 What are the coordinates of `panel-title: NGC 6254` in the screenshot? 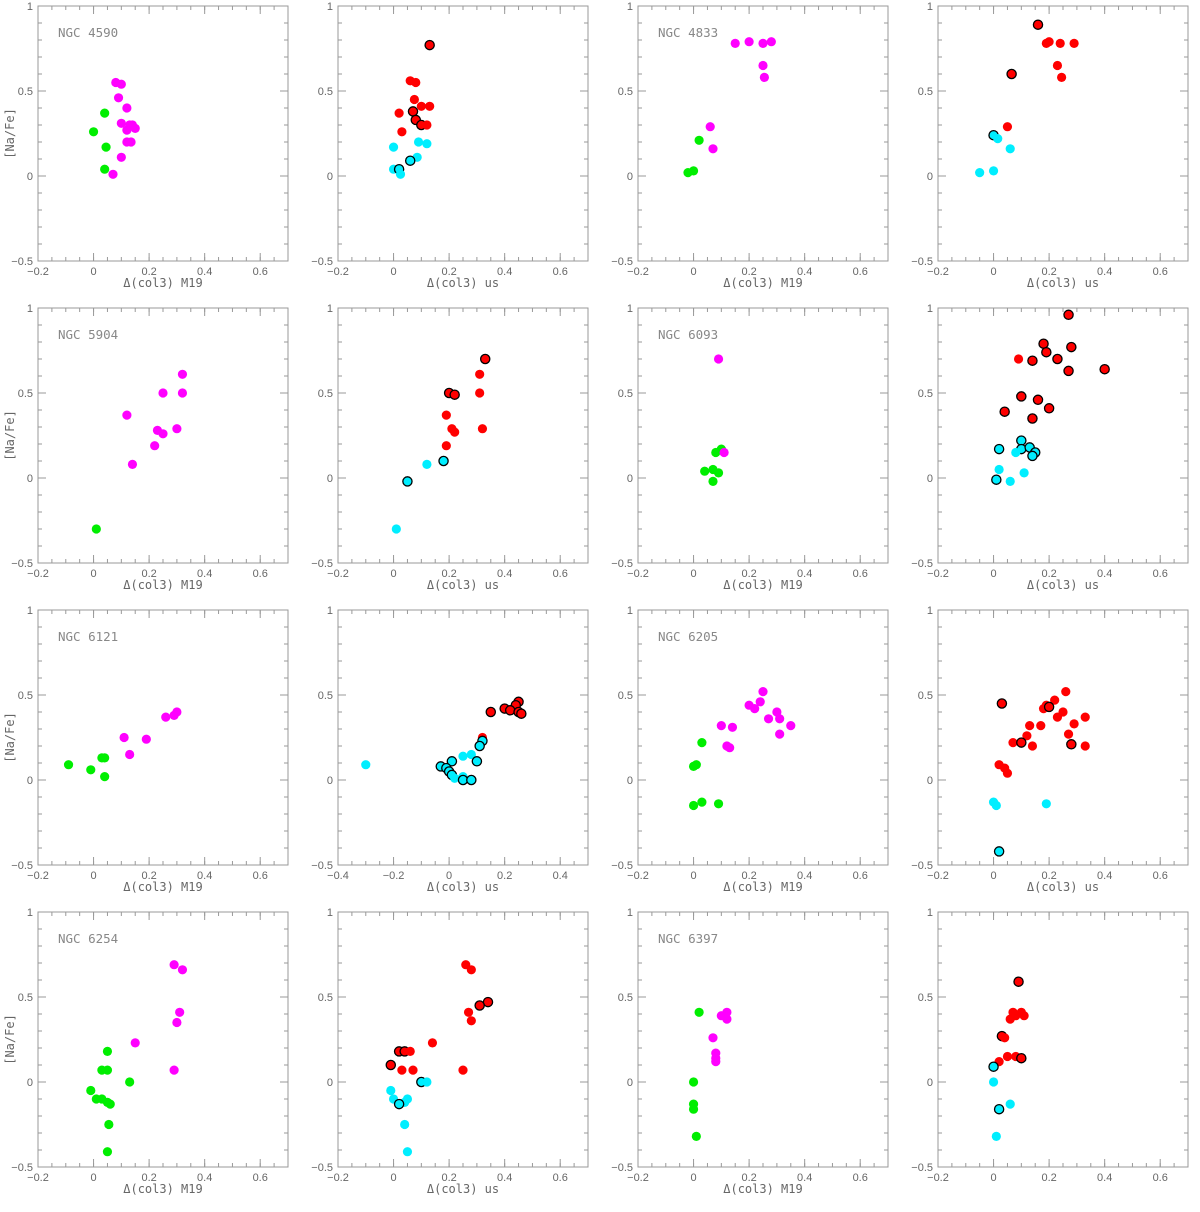 It's located at (88, 938).